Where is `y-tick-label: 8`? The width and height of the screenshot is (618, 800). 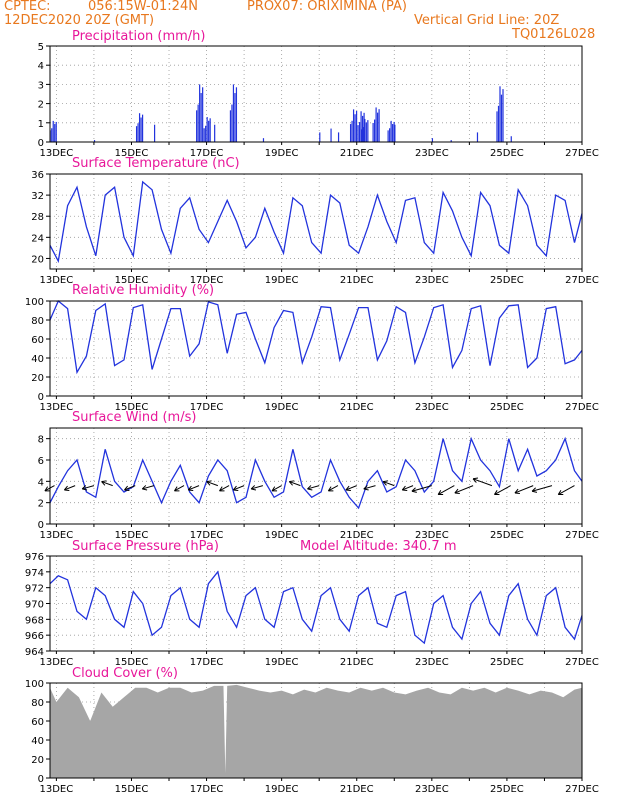 y-tick-label: 8 is located at coordinates (41, 440).